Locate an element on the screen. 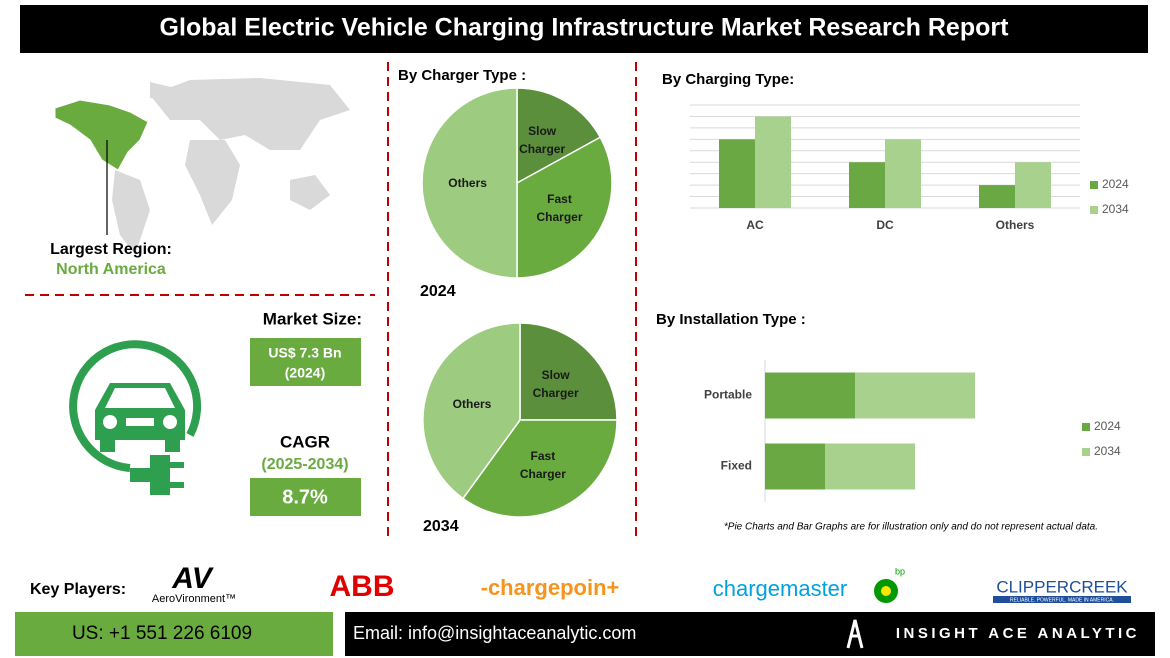 This screenshot has height=658, width=1170. clipper-tagline: RELIABLE. POWERFUL. MADE IN AMERICA. is located at coordinates (1062, 600).